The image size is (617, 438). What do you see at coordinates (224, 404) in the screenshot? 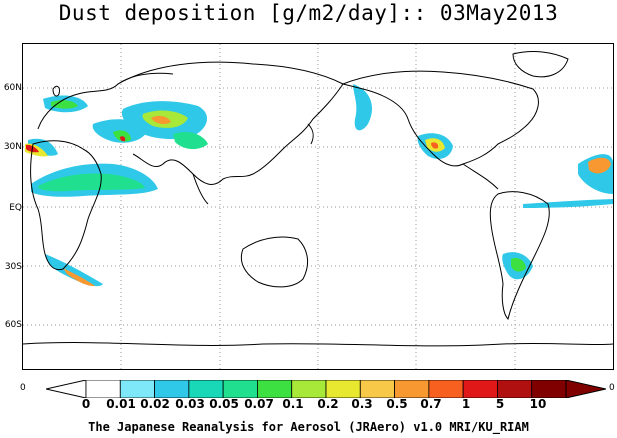
I see `colorbar-label: 0.05` at bounding box center [224, 404].